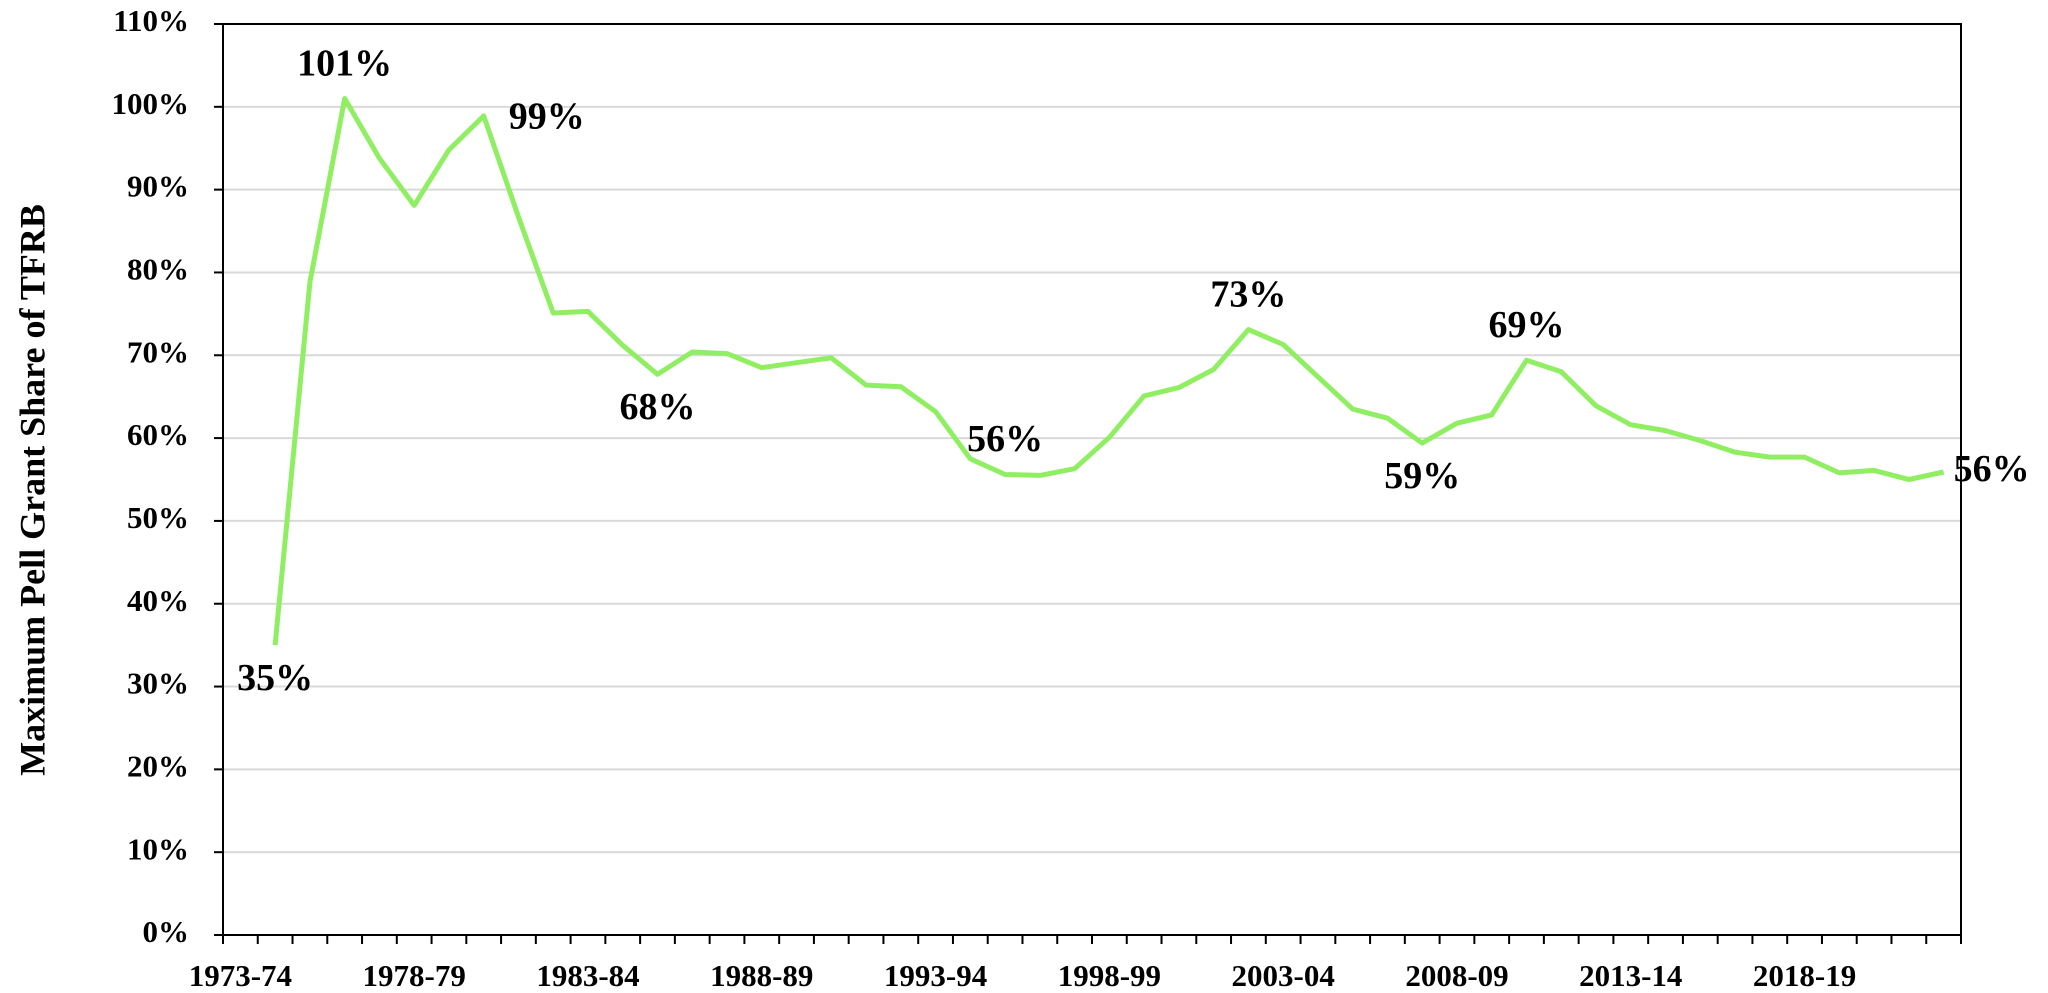 The height and width of the screenshot is (993, 2048). Describe the element at coordinates (151, 103) in the screenshot. I see `y-tick-label: 100%` at that location.